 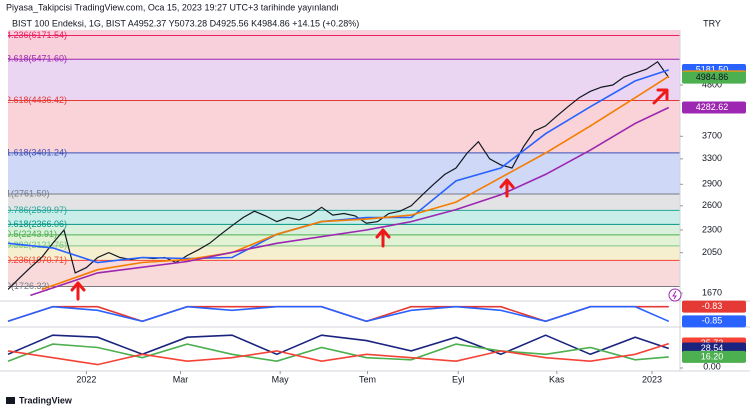 I want to click on alert-icon-bolt, so click(x=674, y=295).